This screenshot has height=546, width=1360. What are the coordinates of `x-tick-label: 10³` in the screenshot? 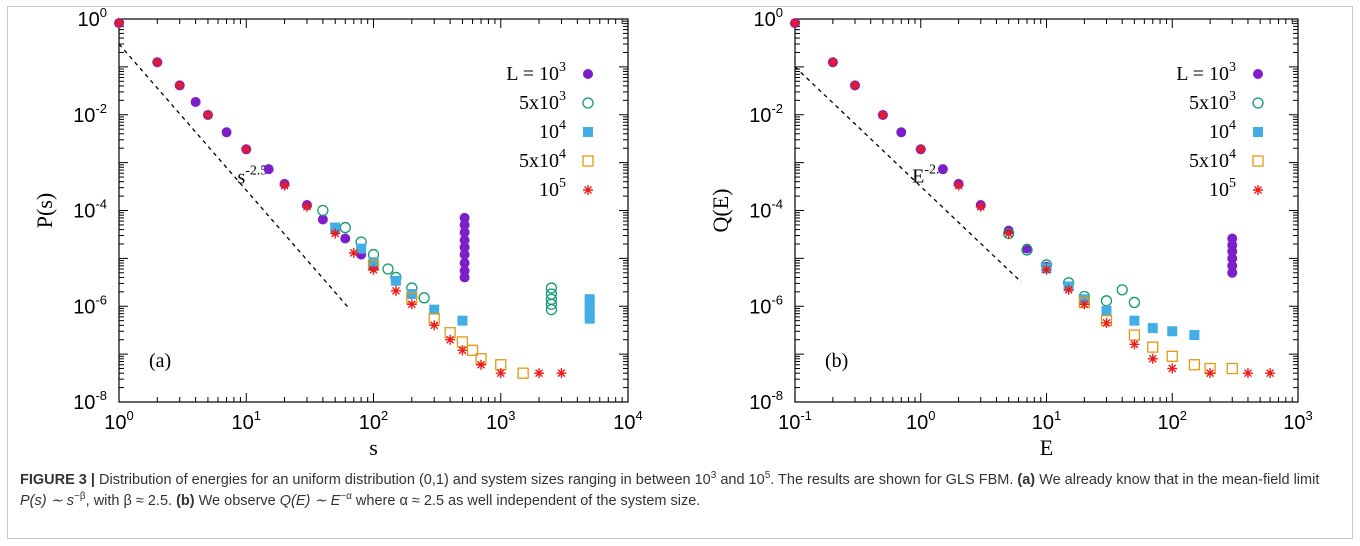 It's located at (500, 421).